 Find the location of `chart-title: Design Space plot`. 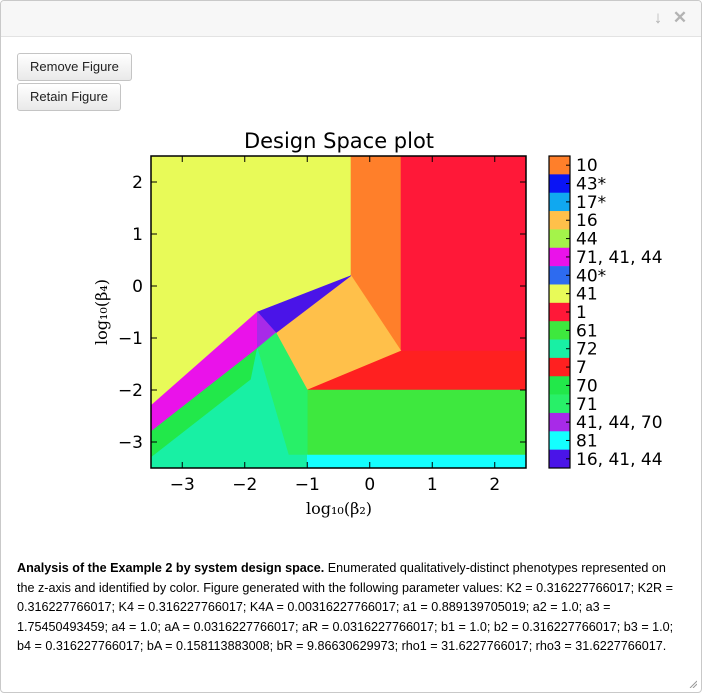

chart-title: Design Space plot is located at coordinates (339, 141).